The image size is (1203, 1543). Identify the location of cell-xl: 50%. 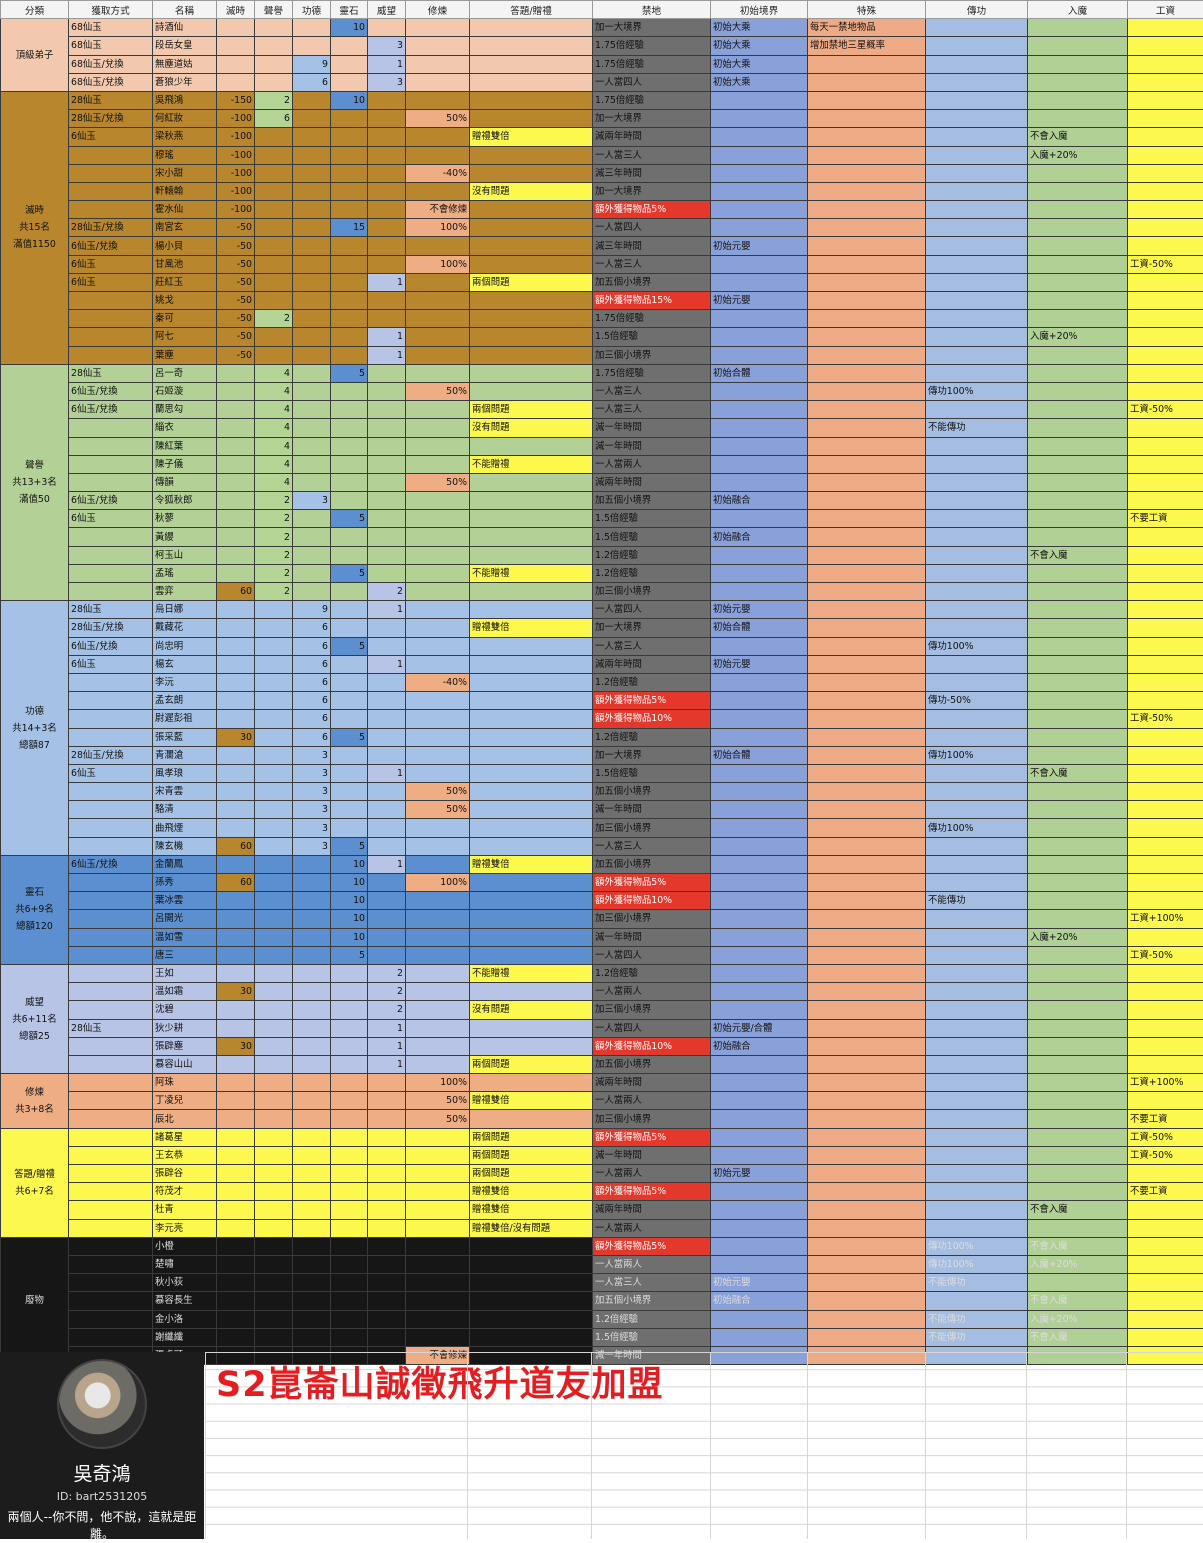
(438, 119).